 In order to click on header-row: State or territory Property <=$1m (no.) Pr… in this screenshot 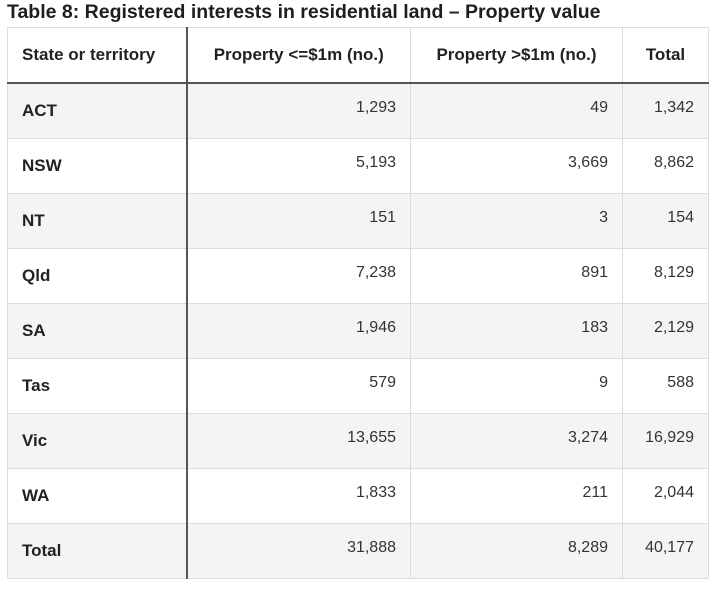, I will do `click(358, 55)`.